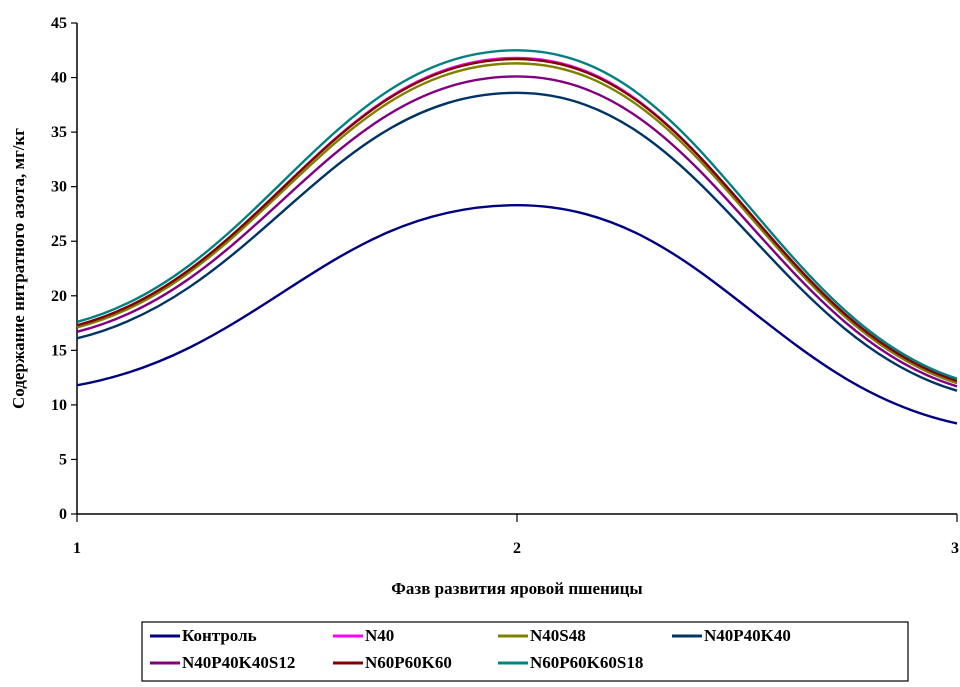 Image resolution: width=960 pixels, height=687 pixels. I want to click on x-axis-title: Фазв развития яровой пшеницы, so click(516, 588).